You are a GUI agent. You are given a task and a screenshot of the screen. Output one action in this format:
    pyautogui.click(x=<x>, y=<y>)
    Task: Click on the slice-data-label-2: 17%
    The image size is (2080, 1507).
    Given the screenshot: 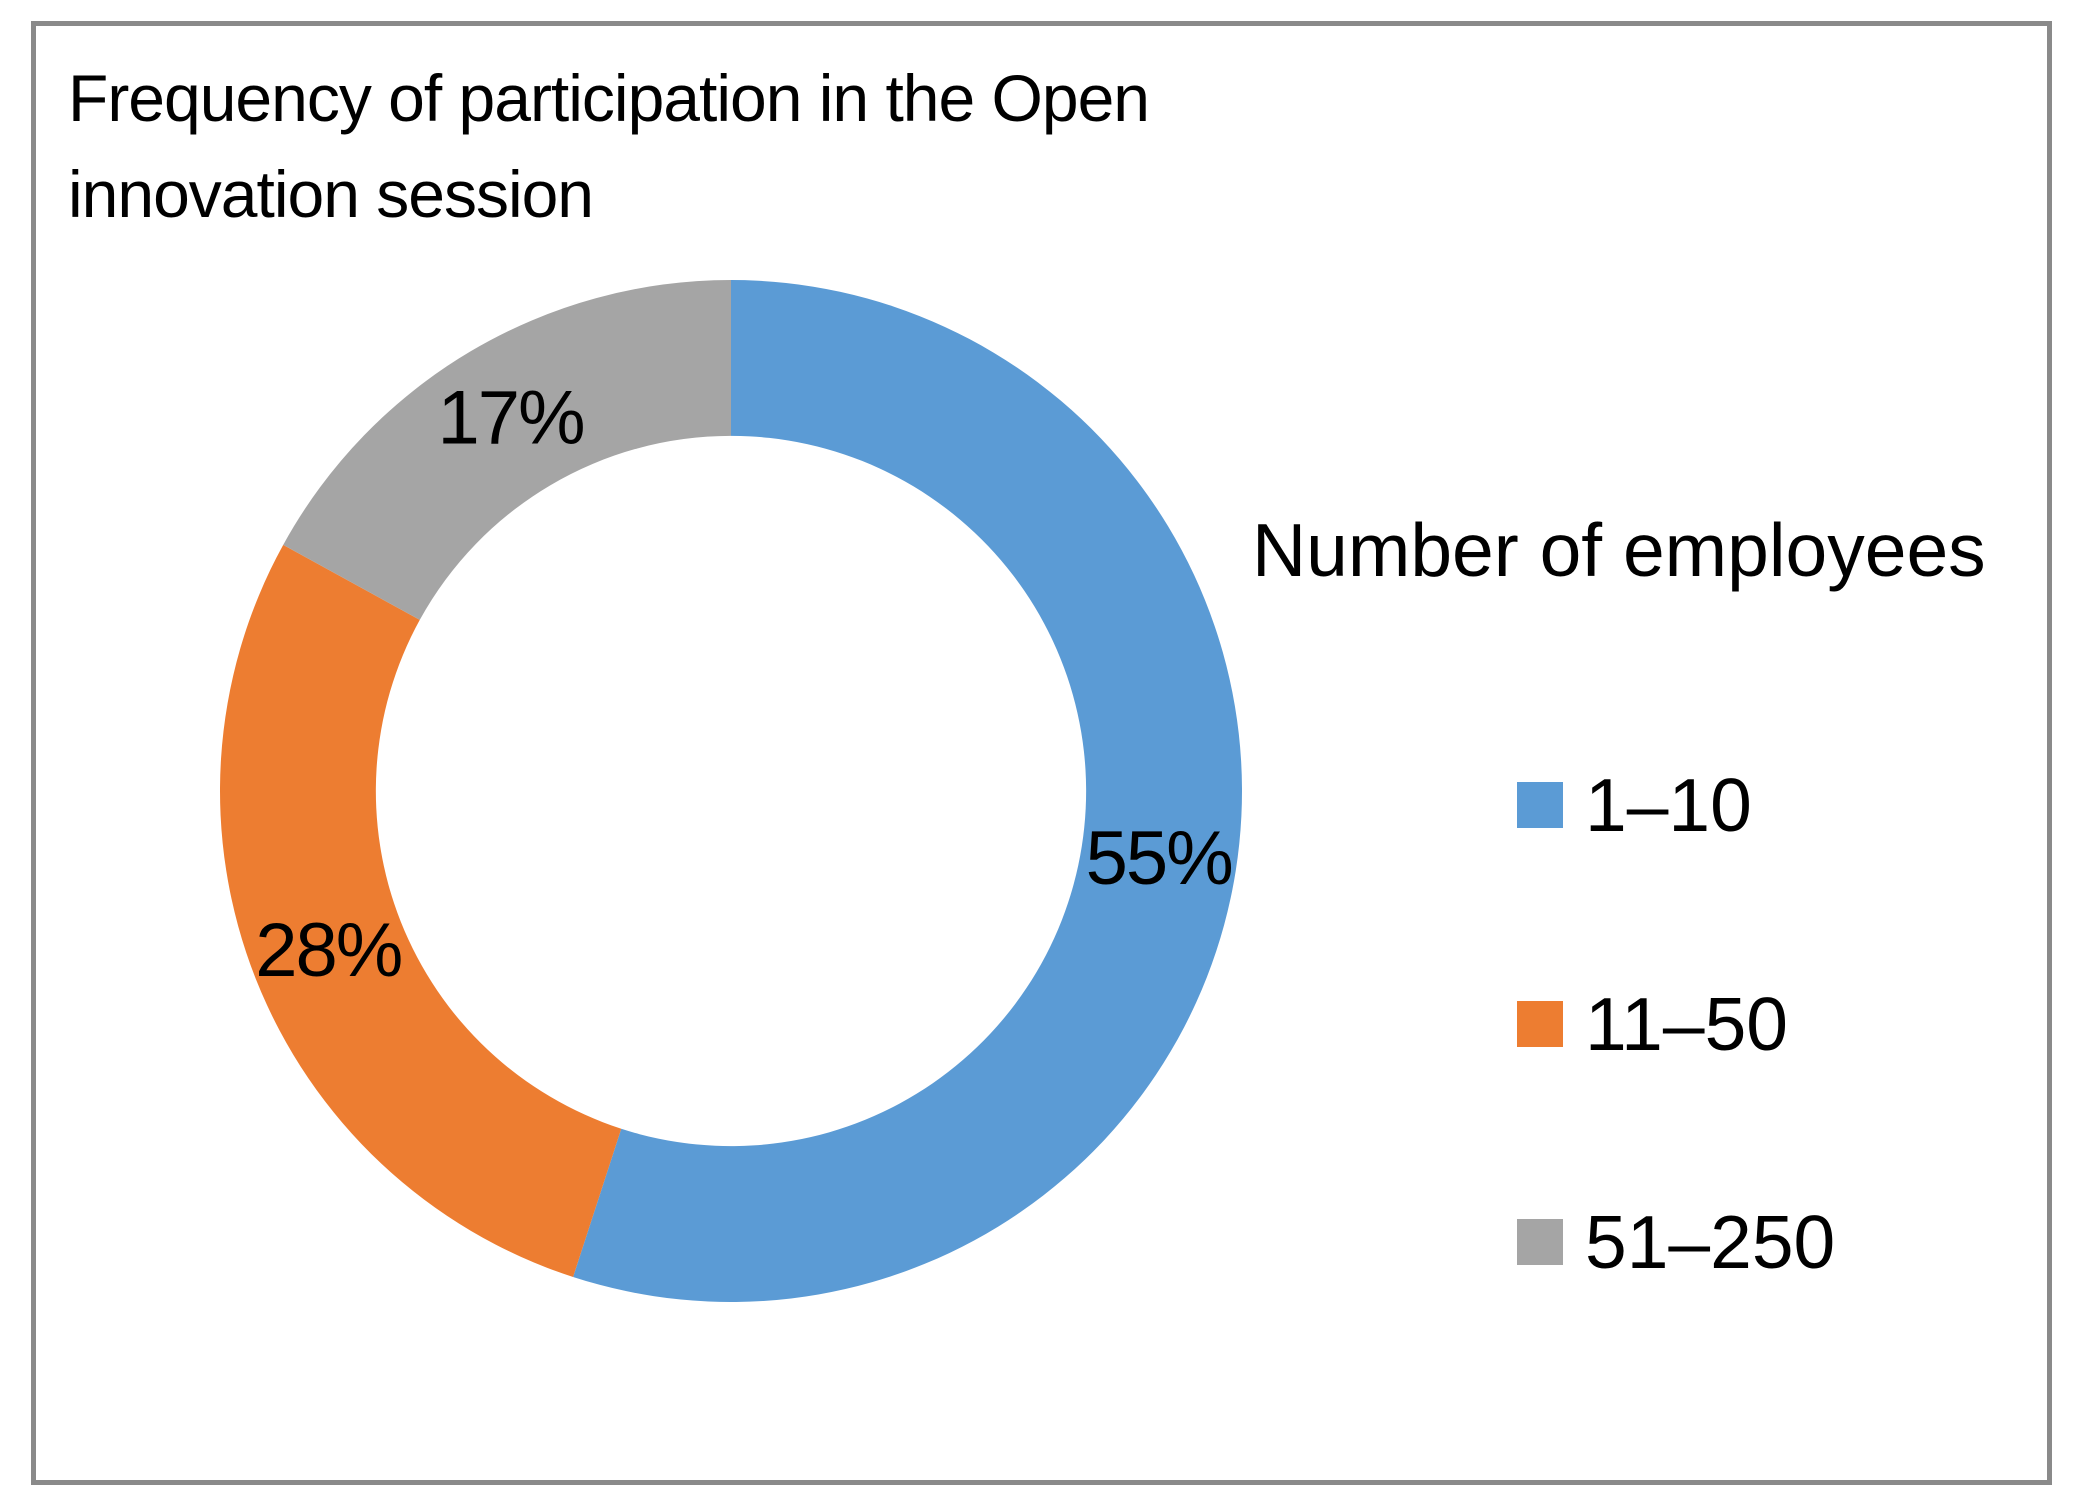 What is the action you would take?
    pyautogui.click(x=510, y=418)
    